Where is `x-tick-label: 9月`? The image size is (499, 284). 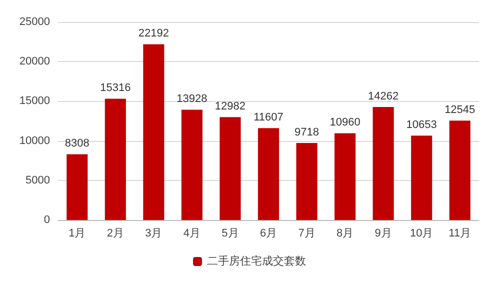
x-tick-label: 9月 is located at coordinates (383, 234).